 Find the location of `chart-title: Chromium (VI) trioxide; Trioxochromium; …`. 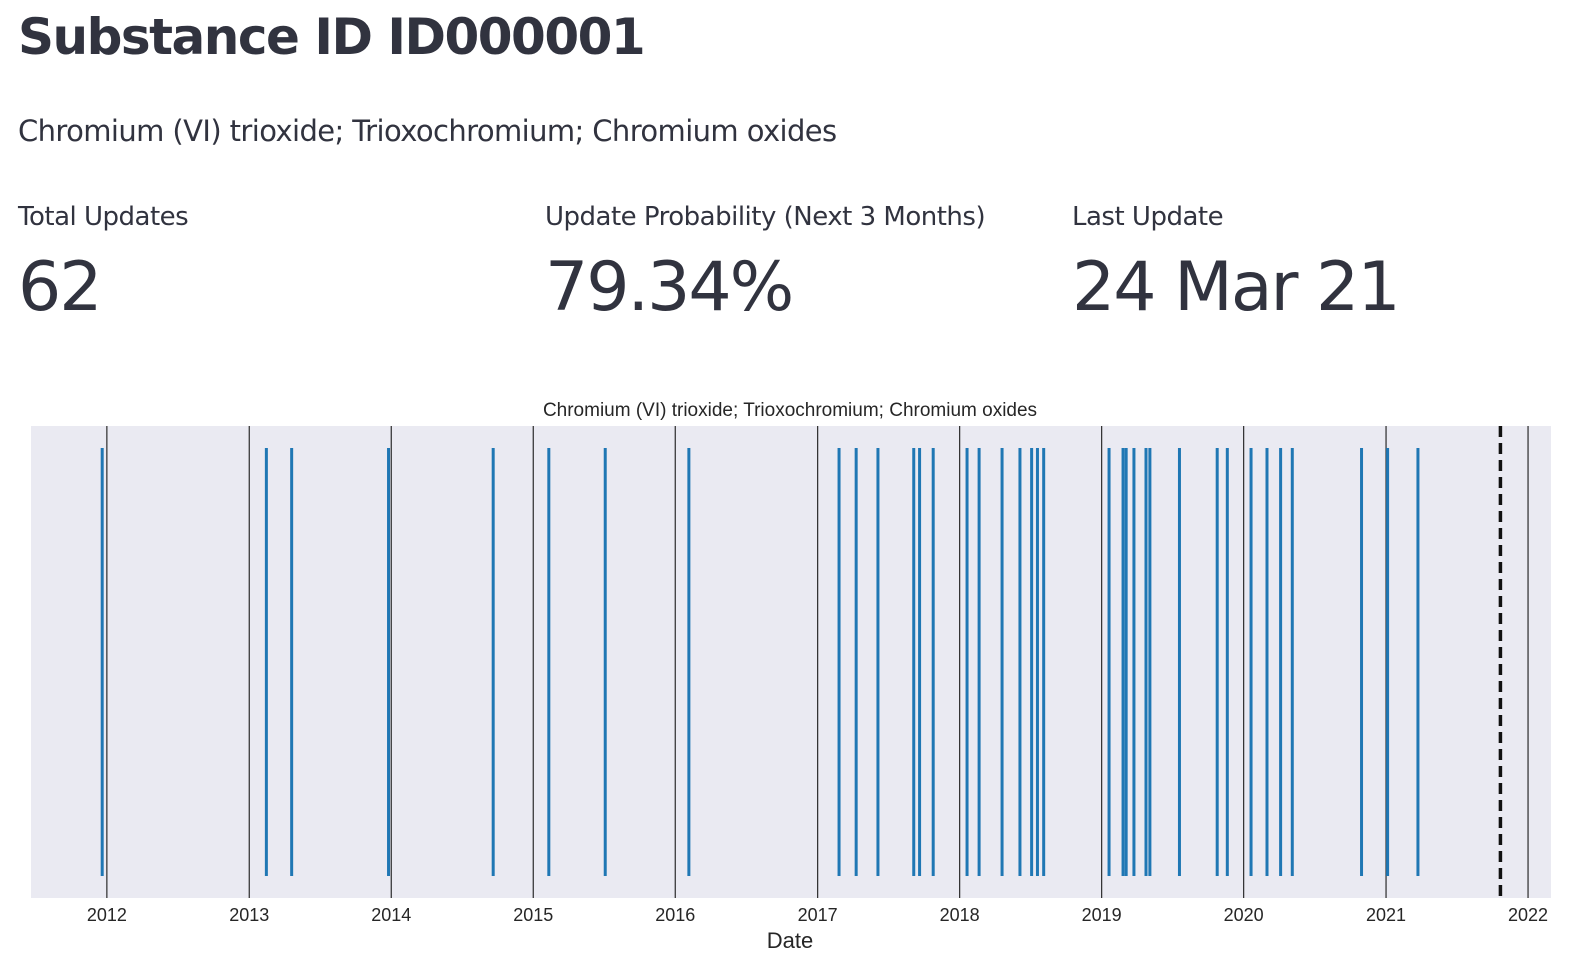

chart-title: Chromium (VI) trioxide; Trioxochromium; … is located at coordinates (790, 410).